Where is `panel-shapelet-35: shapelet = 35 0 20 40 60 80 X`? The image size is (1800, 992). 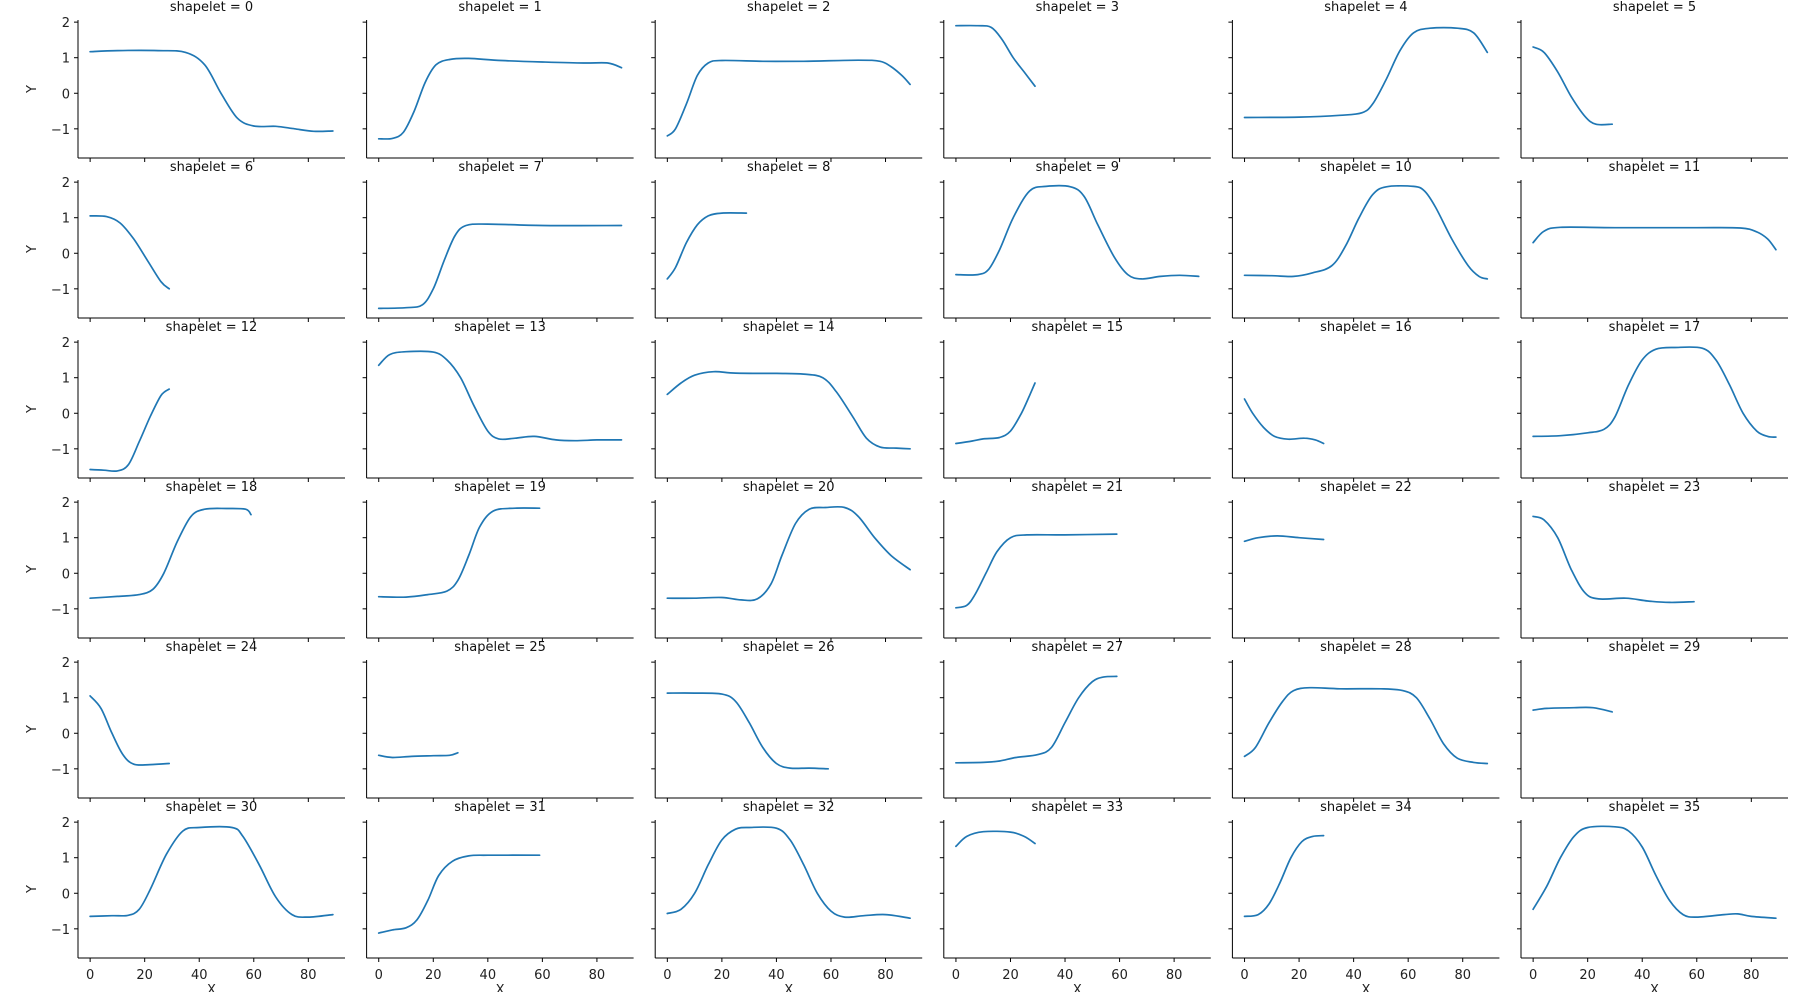 panel-shapelet-35: shapelet = 35 0 20 40 60 80 X is located at coordinates (1652, 896).